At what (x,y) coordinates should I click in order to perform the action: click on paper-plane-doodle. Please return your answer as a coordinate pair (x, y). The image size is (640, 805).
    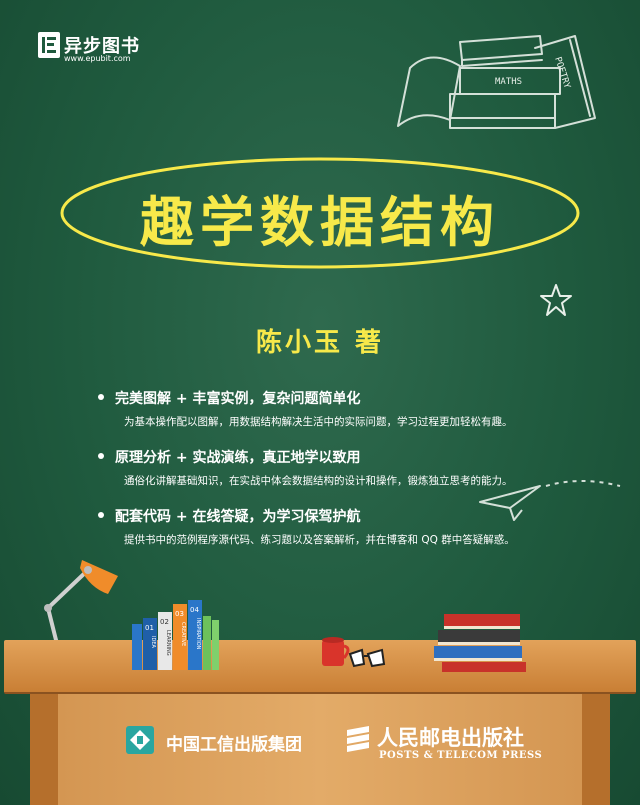
    Looking at the image, I should click on (550, 500).